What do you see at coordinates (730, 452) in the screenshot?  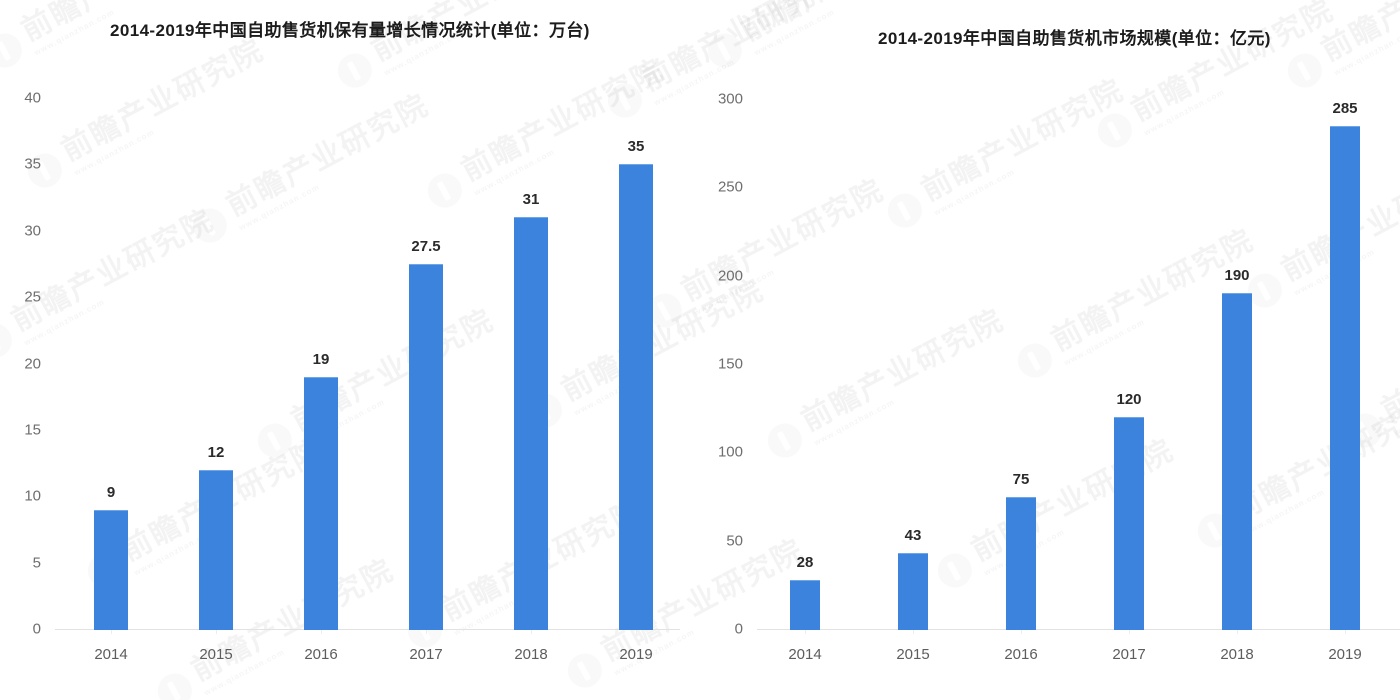 I see `y-axis-tick-label: 100` at bounding box center [730, 452].